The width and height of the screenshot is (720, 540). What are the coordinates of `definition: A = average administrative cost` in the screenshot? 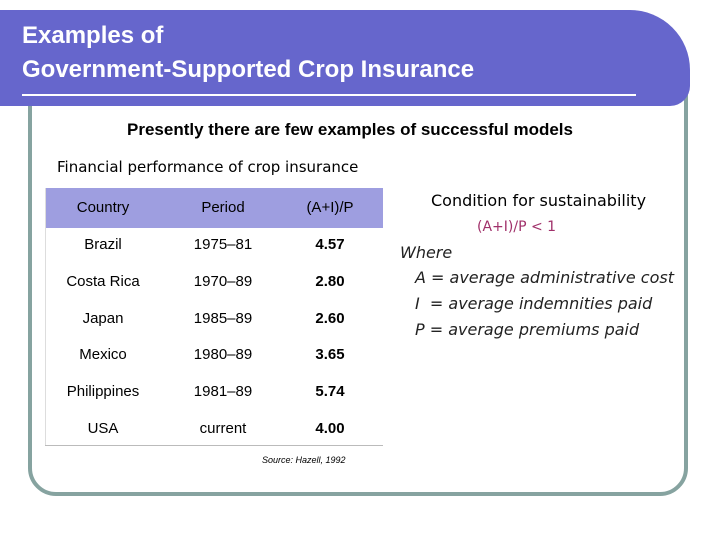 It's located at (544, 277).